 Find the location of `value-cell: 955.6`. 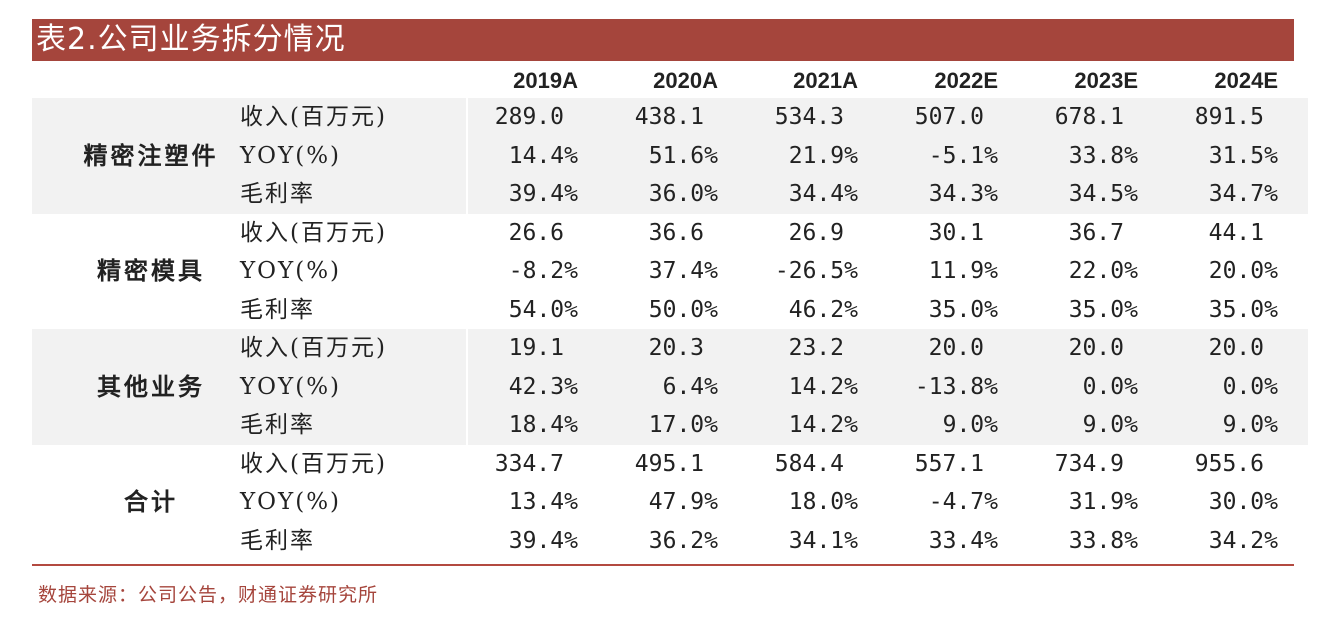

value-cell: 955.6 is located at coordinates (1229, 463).